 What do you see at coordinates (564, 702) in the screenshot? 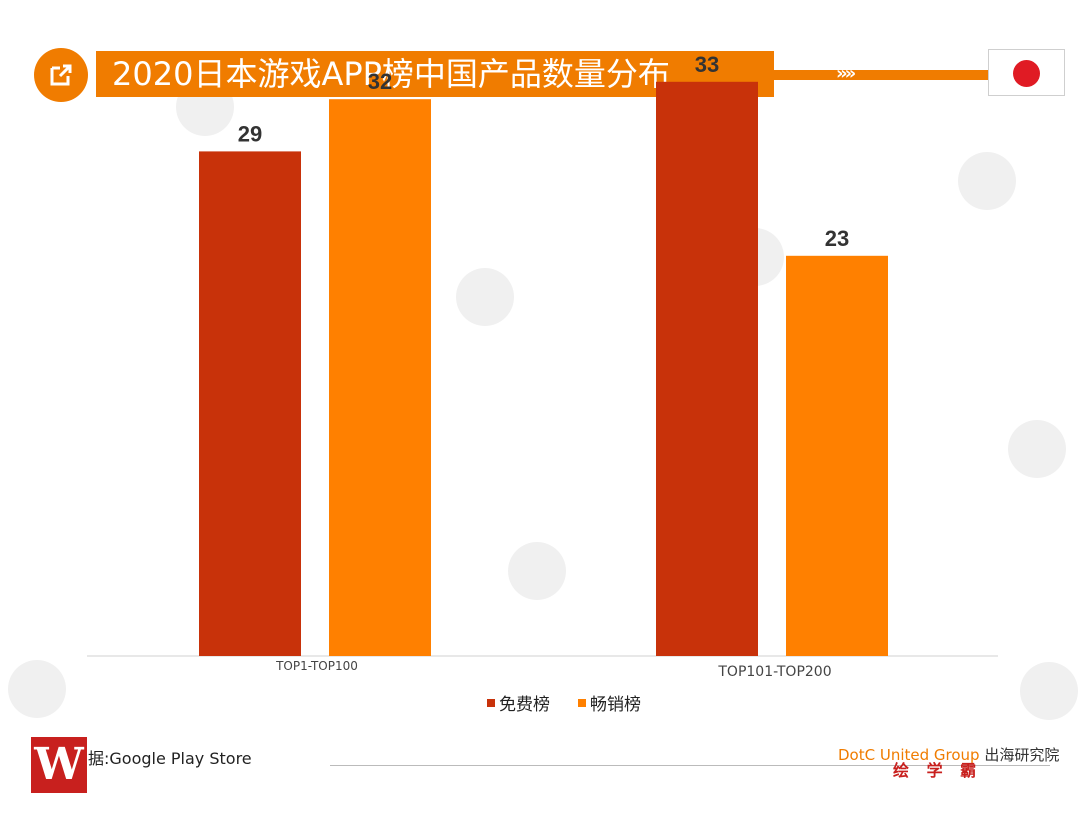
I see `chart-legend: 免费榜 畅销榜` at bounding box center [564, 702].